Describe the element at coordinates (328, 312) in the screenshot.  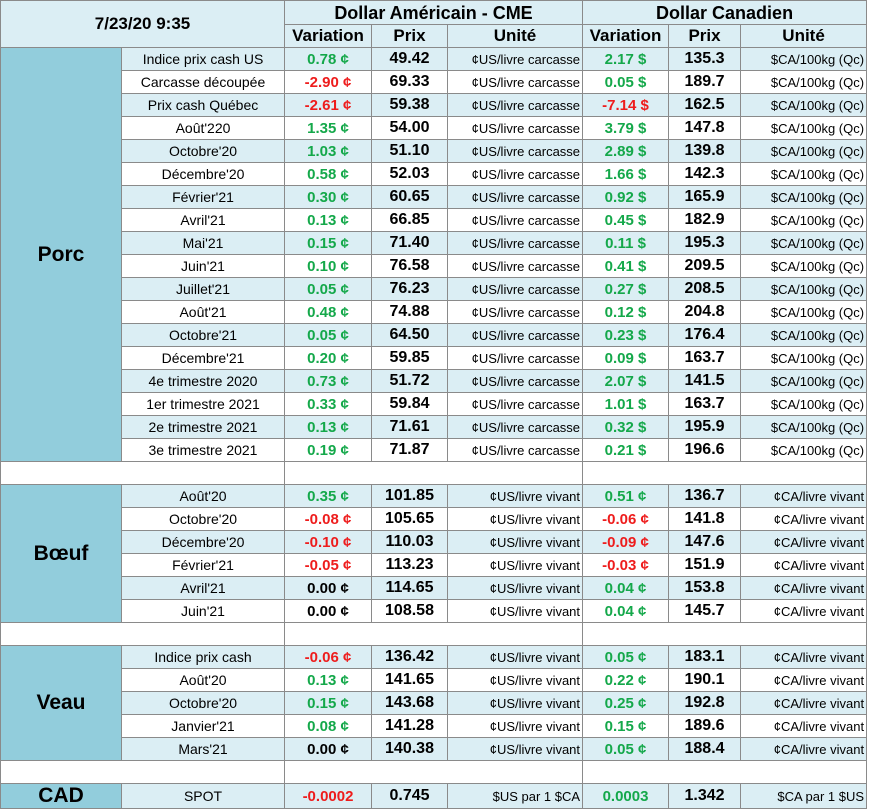
I see `usd-variation: 0.48 ¢` at that location.